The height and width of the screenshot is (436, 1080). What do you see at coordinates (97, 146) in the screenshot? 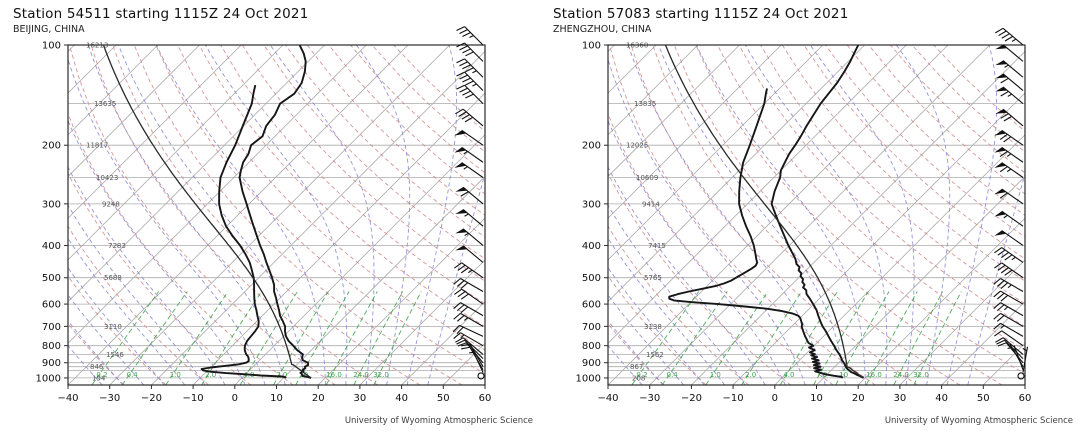
I see `svg-text: 11817` at bounding box center [97, 146].